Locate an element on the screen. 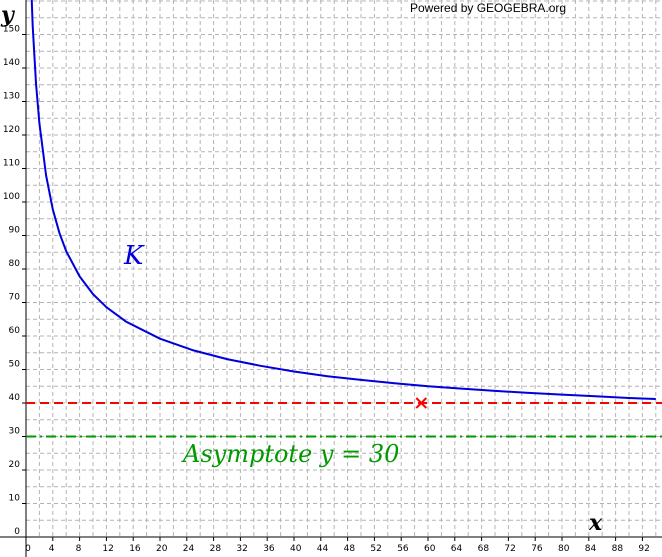 This screenshot has width=662, height=557. x-tick-label: 52 is located at coordinates (375, 549).